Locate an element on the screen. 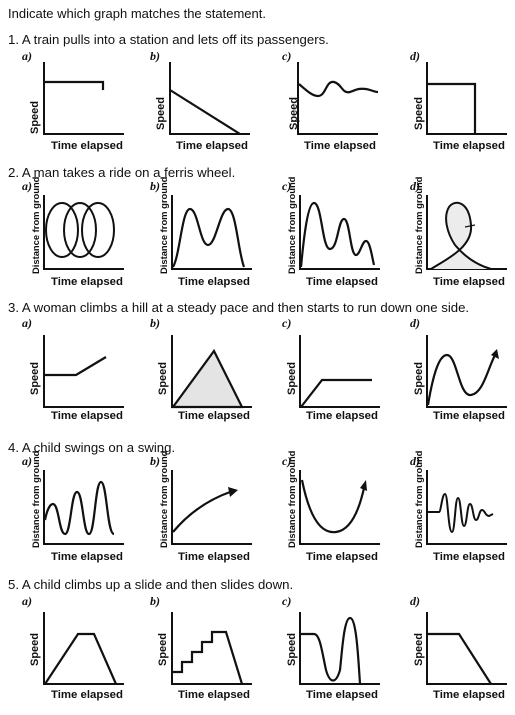  q5c-x-axis-label: Time elapsed is located at coordinates (342, 695).